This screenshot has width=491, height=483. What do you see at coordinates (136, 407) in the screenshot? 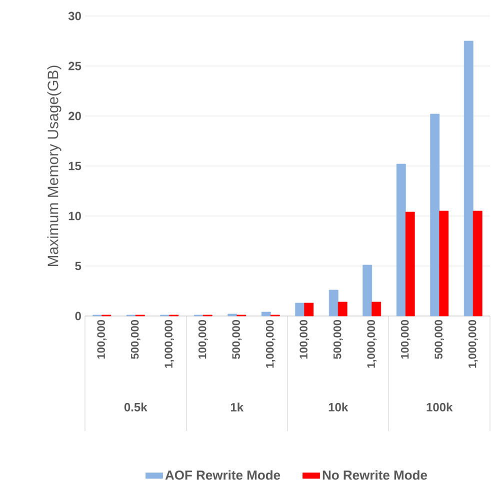
I see `text: 0.5k` at bounding box center [136, 407].